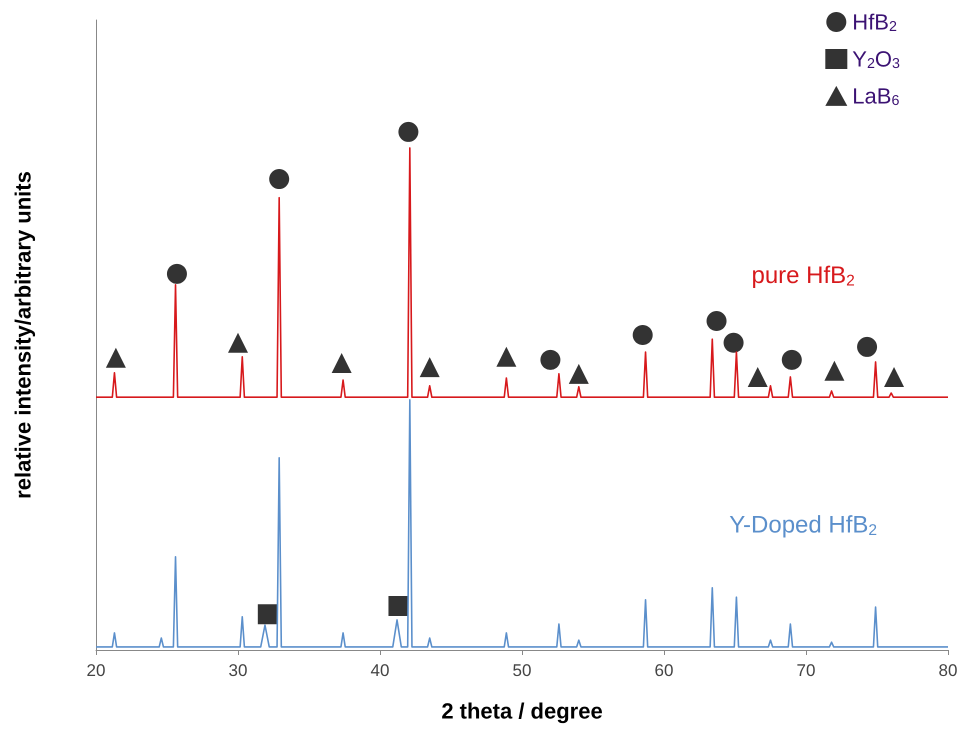 This screenshot has width=965, height=749. Describe the element at coordinates (522, 670) in the screenshot. I see `x-tick-label: 50` at that location.